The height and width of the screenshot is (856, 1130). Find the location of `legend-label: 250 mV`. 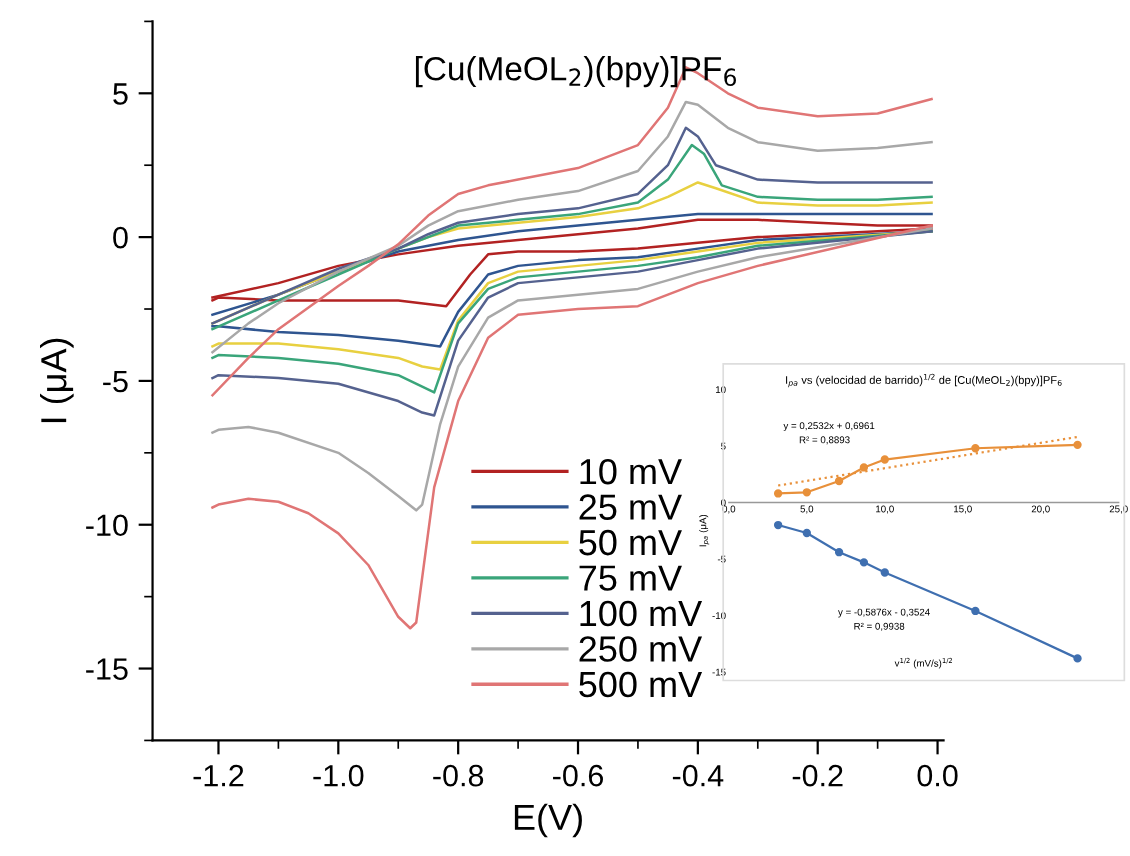

legend-label: 250 mV is located at coordinates (641, 649).